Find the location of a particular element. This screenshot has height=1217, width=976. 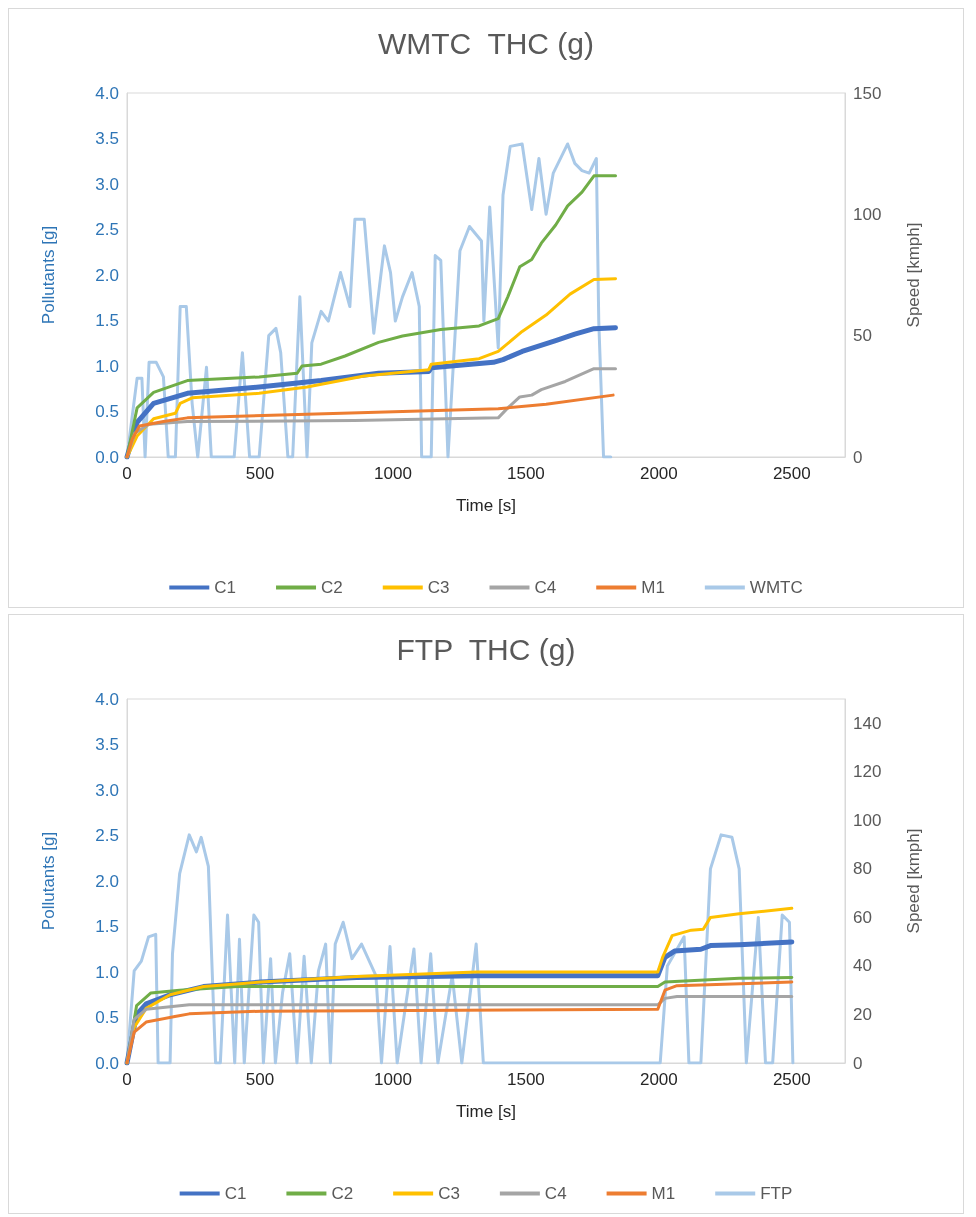

chart-title: WMTC THC (g) is located at coordinates (486, 43).